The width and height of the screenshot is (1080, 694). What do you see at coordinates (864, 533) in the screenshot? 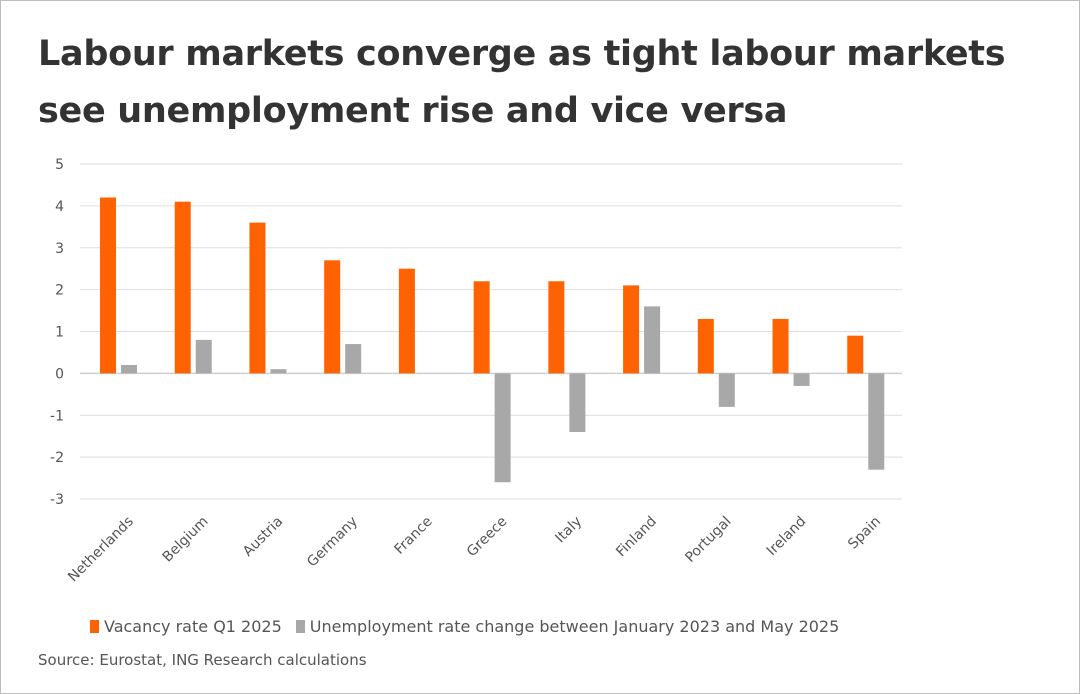
I see `x-tick-label: Spain` at bounding box center [864, 533].